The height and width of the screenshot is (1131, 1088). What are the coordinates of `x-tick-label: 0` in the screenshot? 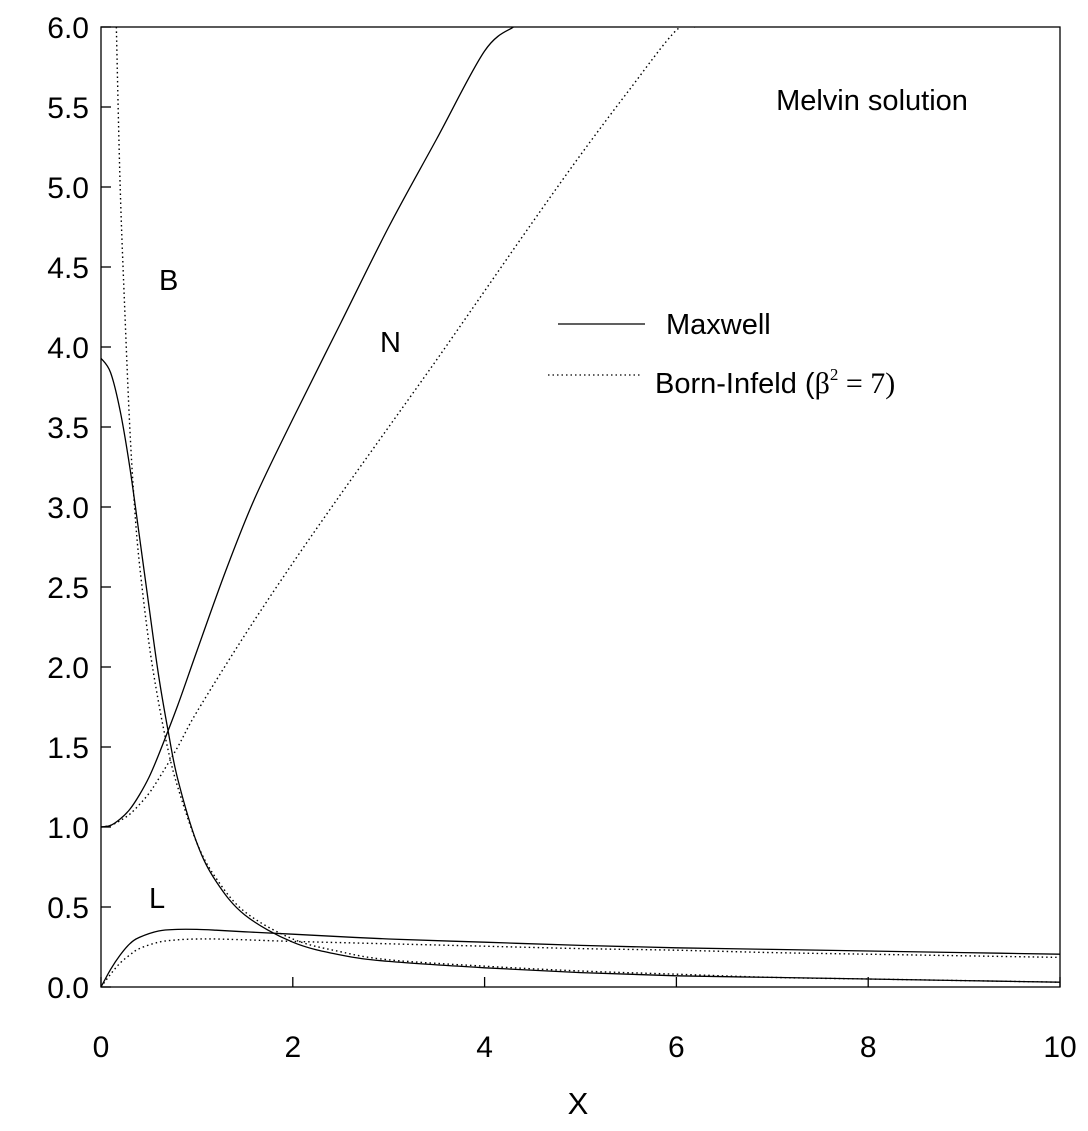 It's located at (101, 1047).